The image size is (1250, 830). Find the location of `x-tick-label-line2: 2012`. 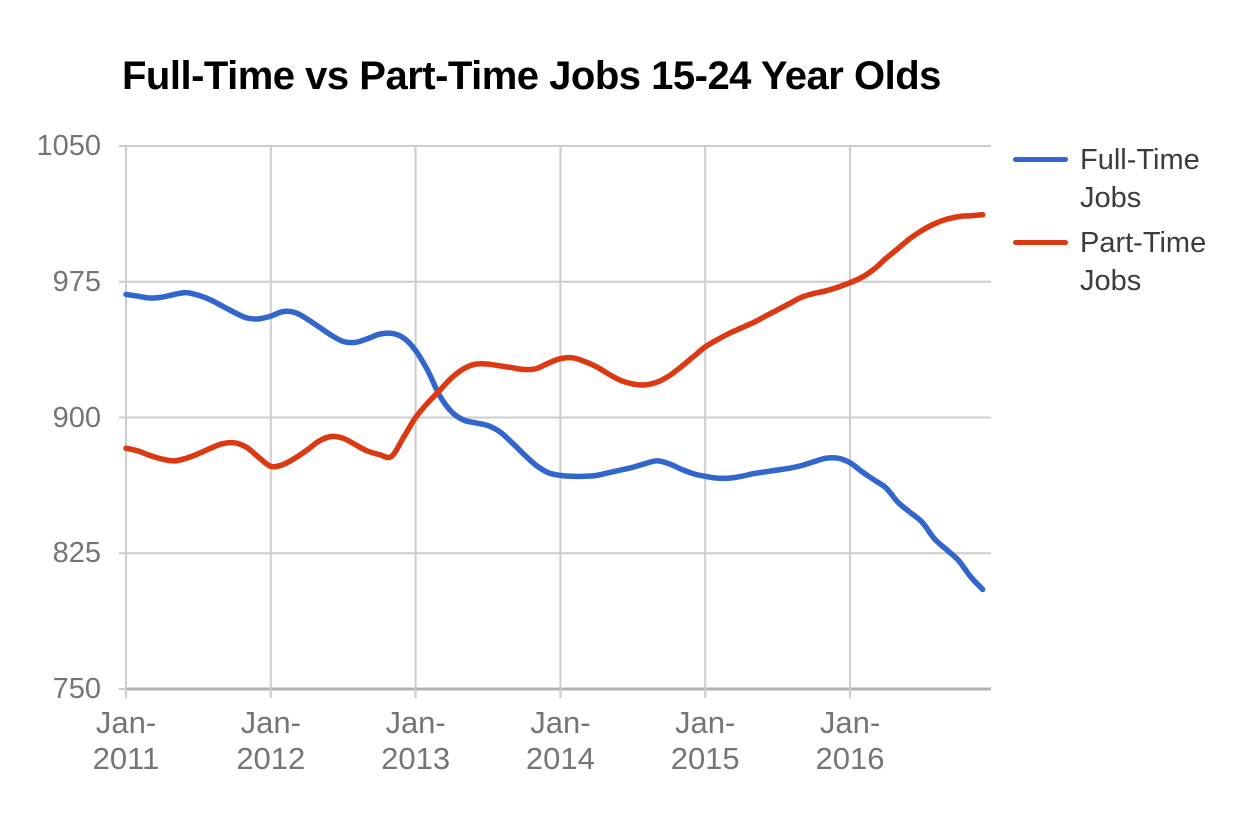

x-tick-label-line2: 2012 is located at coordinates (271, 758).